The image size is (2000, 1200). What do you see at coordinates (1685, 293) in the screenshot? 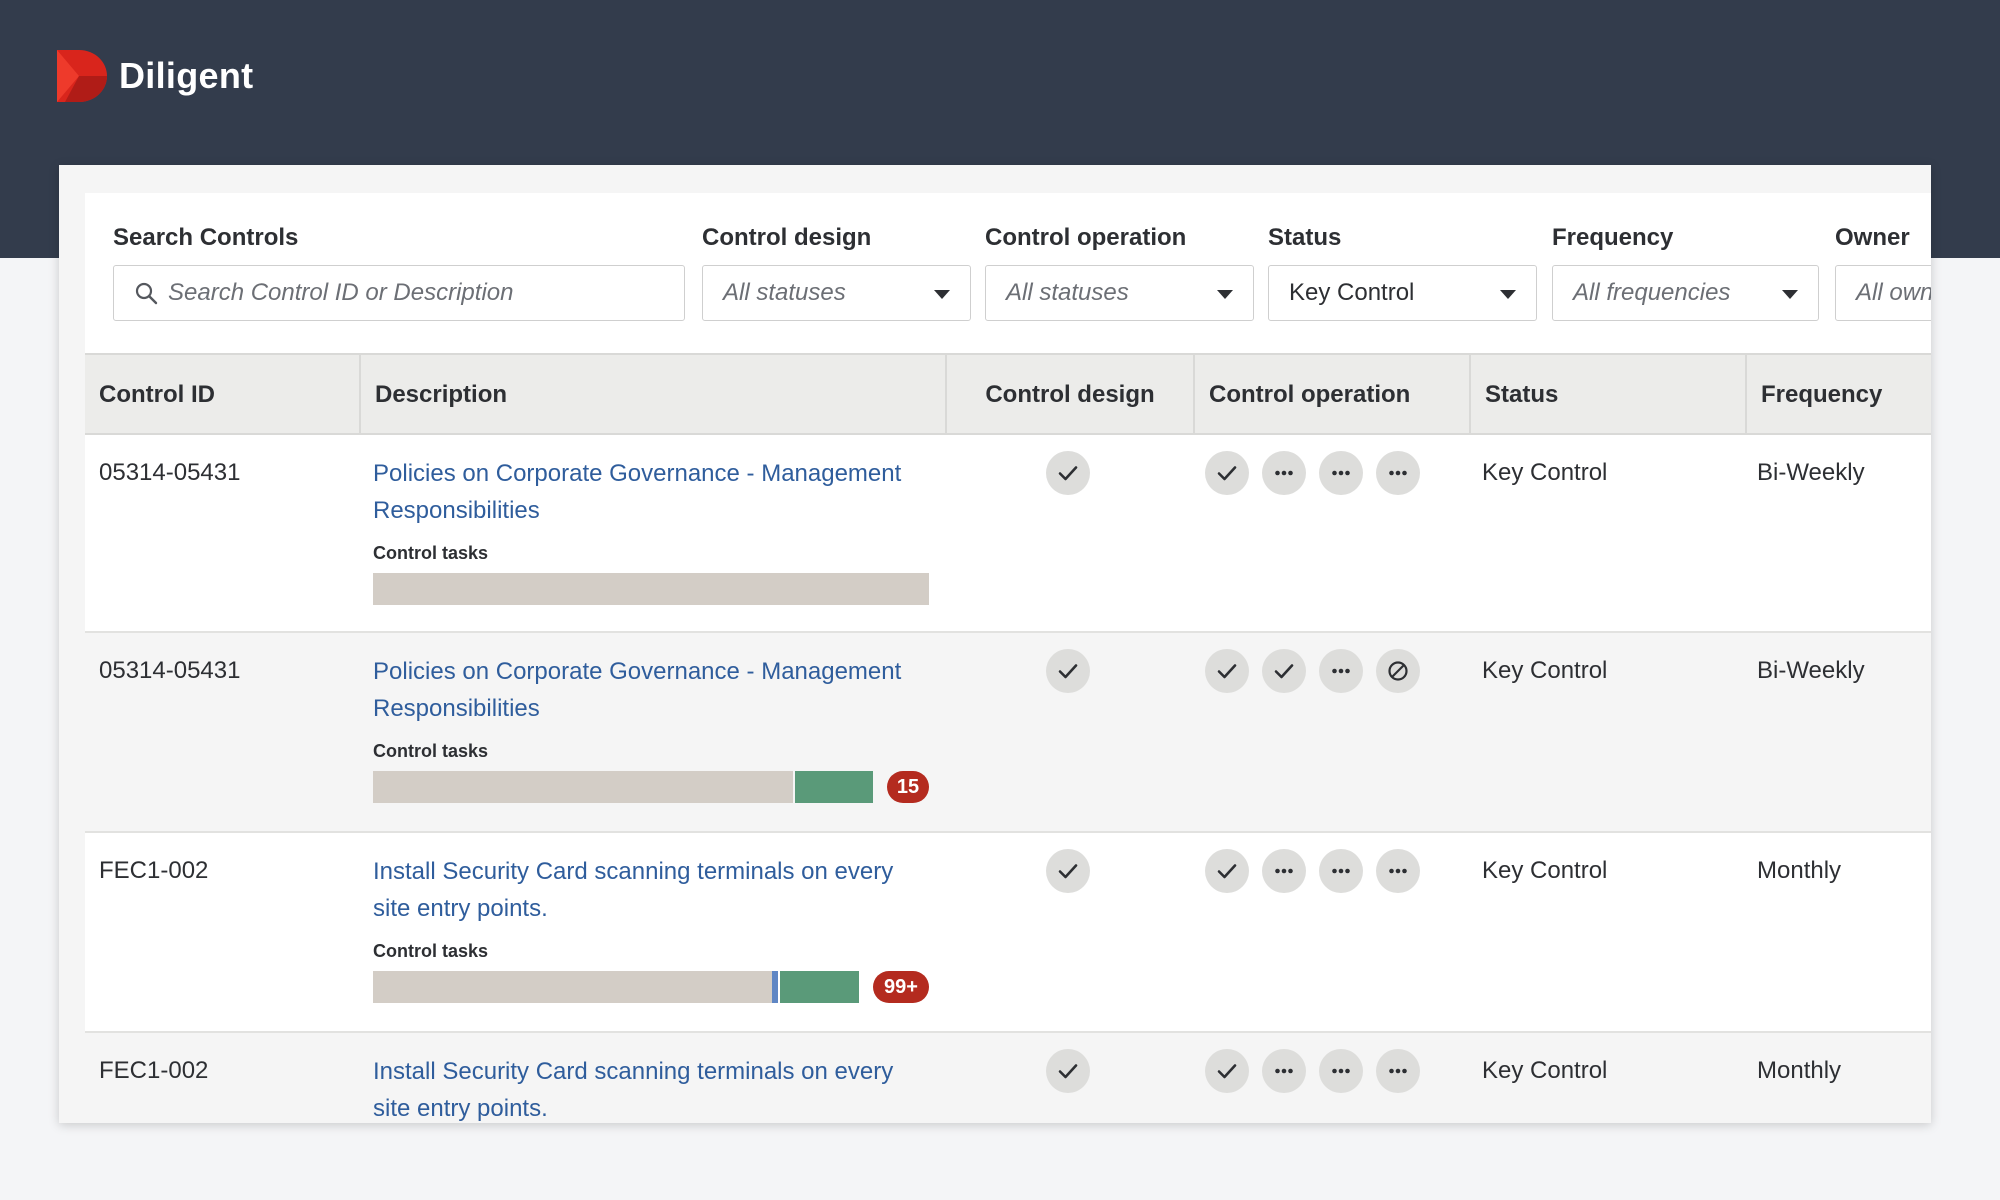
I see `frequency-select: All frequencies` at bounding box center [1685, 293].